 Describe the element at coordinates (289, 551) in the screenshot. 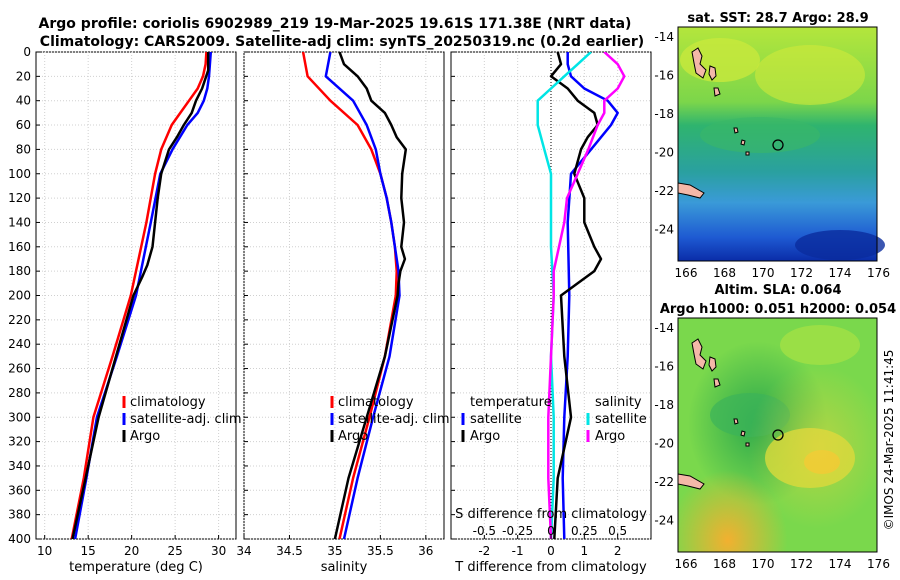

I see `x-tick-label: 34.5` at that location.